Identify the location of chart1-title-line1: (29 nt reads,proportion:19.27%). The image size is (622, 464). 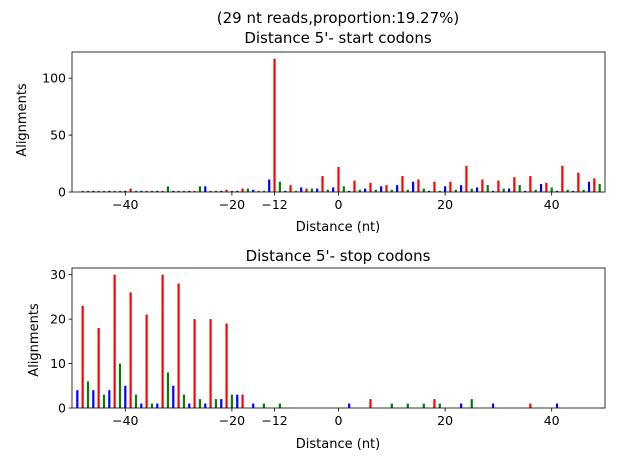
(338, 18).